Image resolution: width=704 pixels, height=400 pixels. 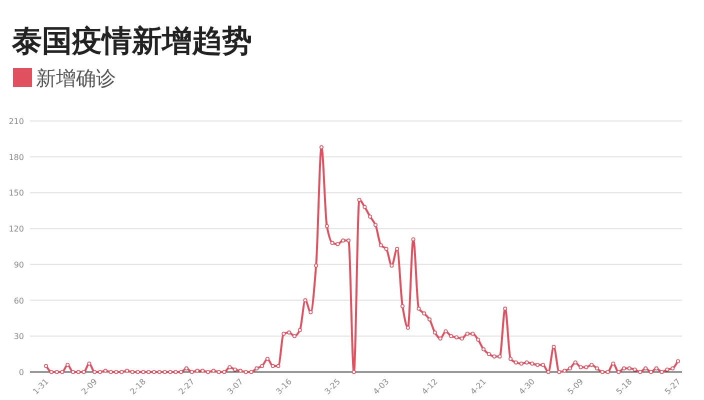 What do you see at coordinates (19, 337) in the screenshot?
I see `y-tick-label: 30` at bounding box center [19, 337].